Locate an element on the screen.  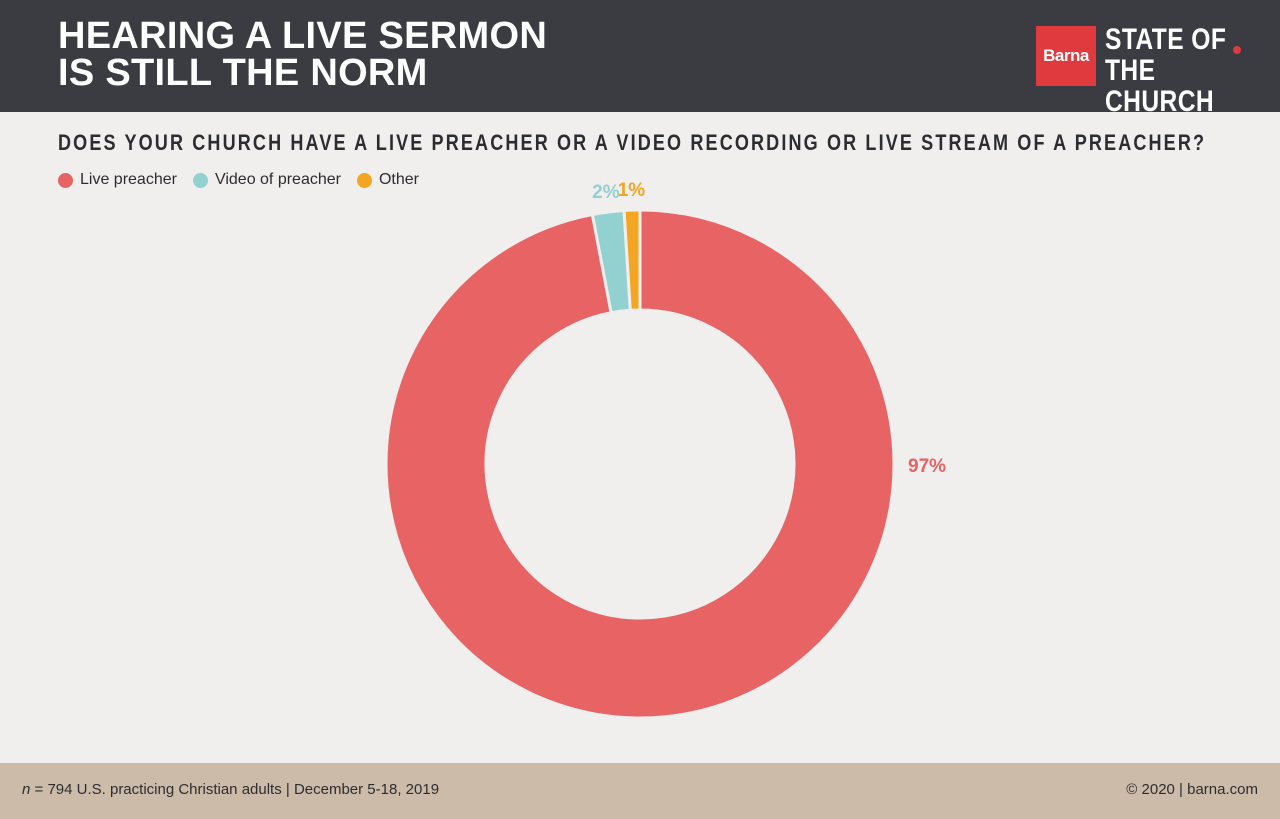
data-label-live-preacher: 97% is located at coordinates (927, 466).